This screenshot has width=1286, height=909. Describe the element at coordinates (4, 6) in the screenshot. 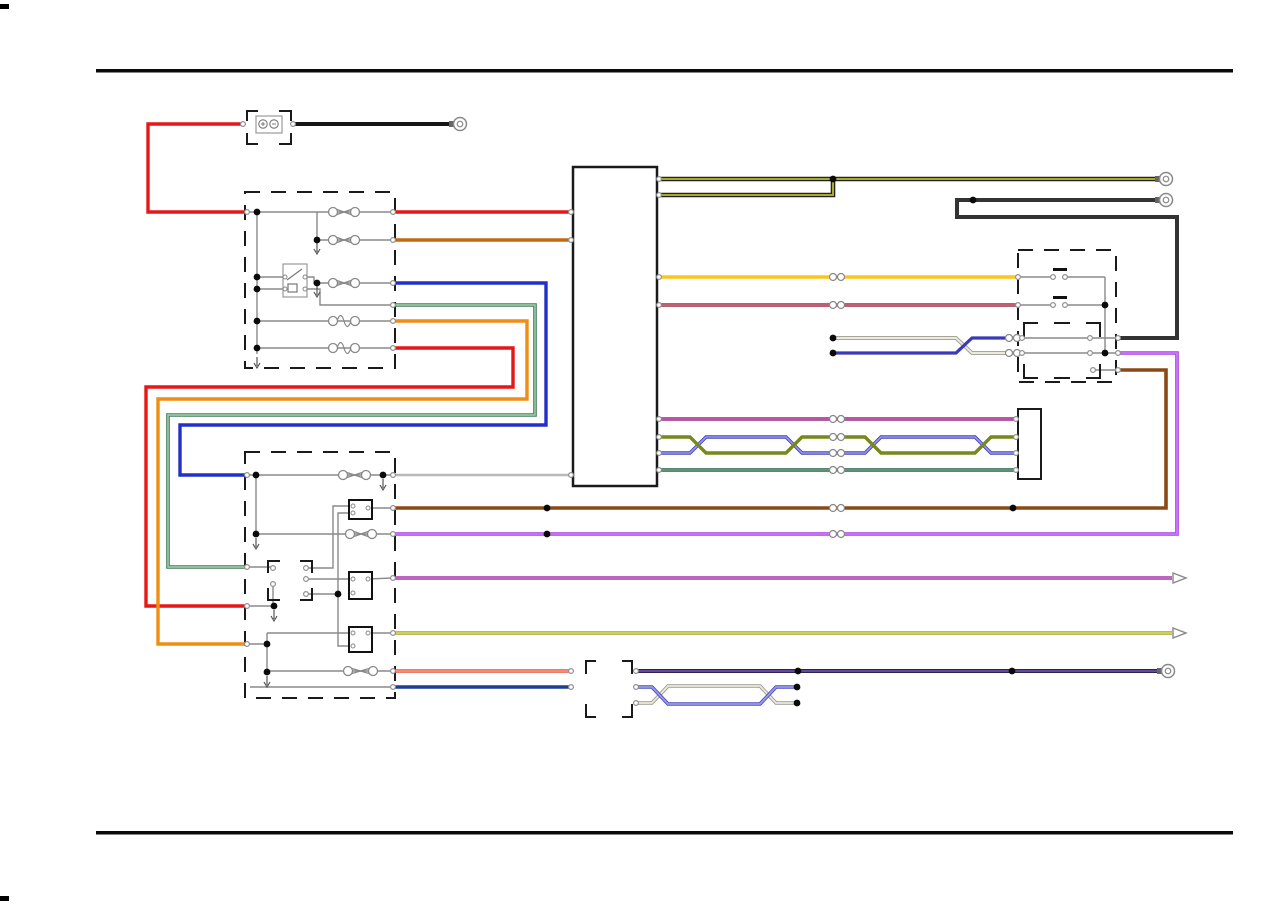

I see `crop-mark` at that location.